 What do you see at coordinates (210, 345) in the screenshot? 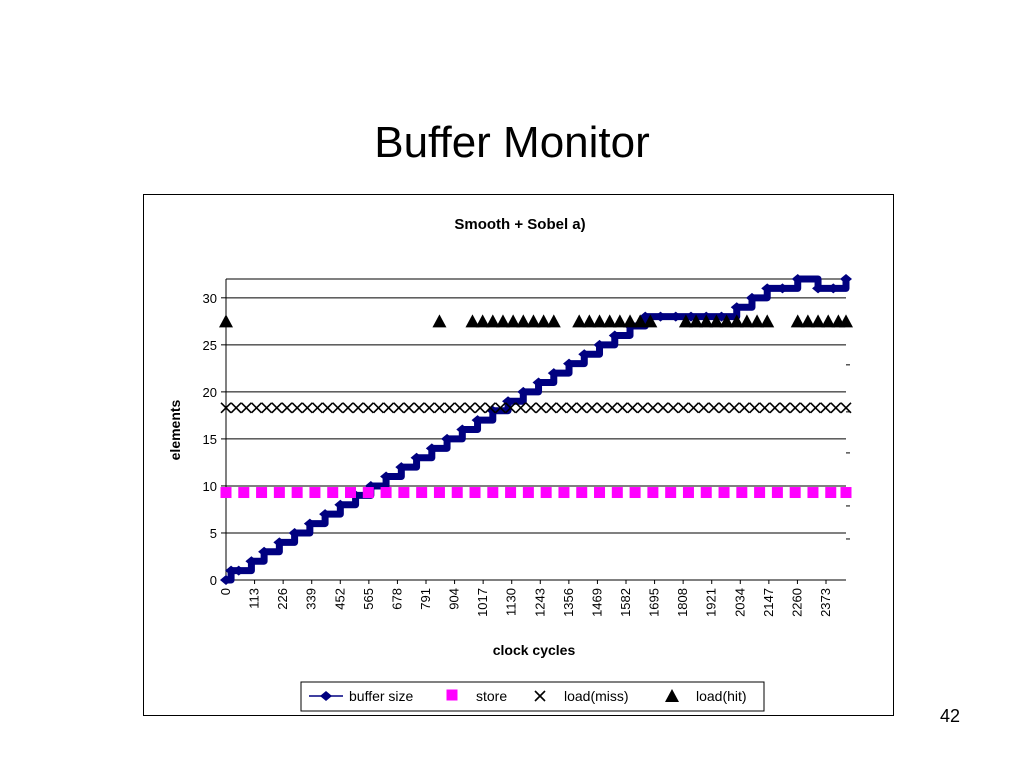
I see `y-tick-label: 25` at bounding box center [210, 345].